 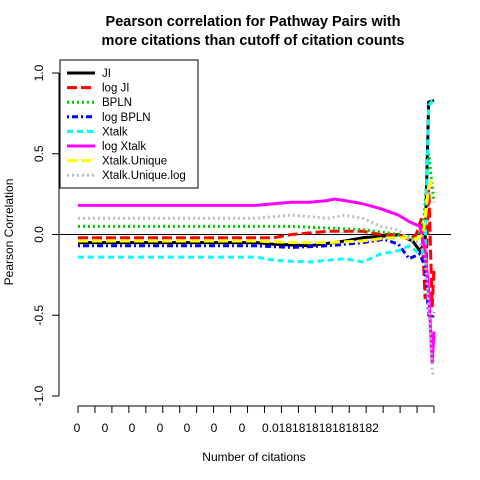 What do you see at coordinates (39, 153) in the screenshot?
I see `y-tick-label: 0.5` at bounding box center [39, 153].